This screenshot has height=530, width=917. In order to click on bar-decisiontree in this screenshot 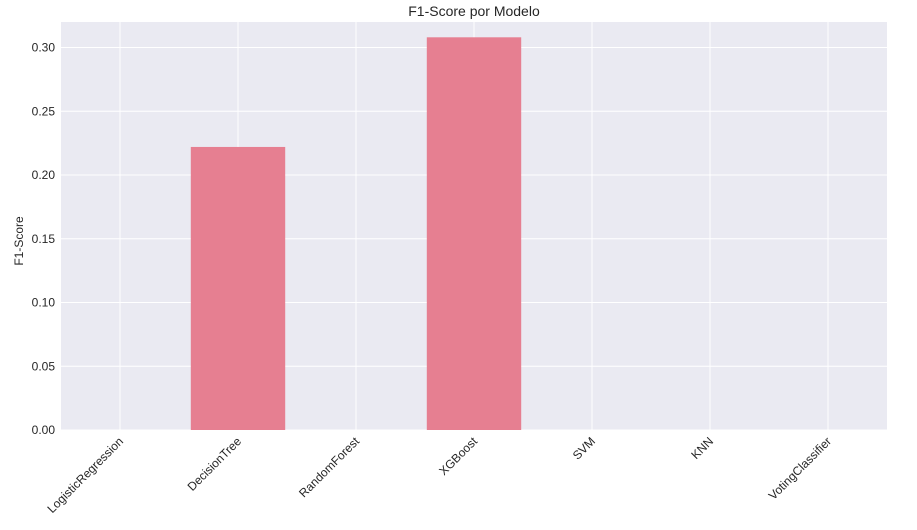, I will do `click(238, 288)`.